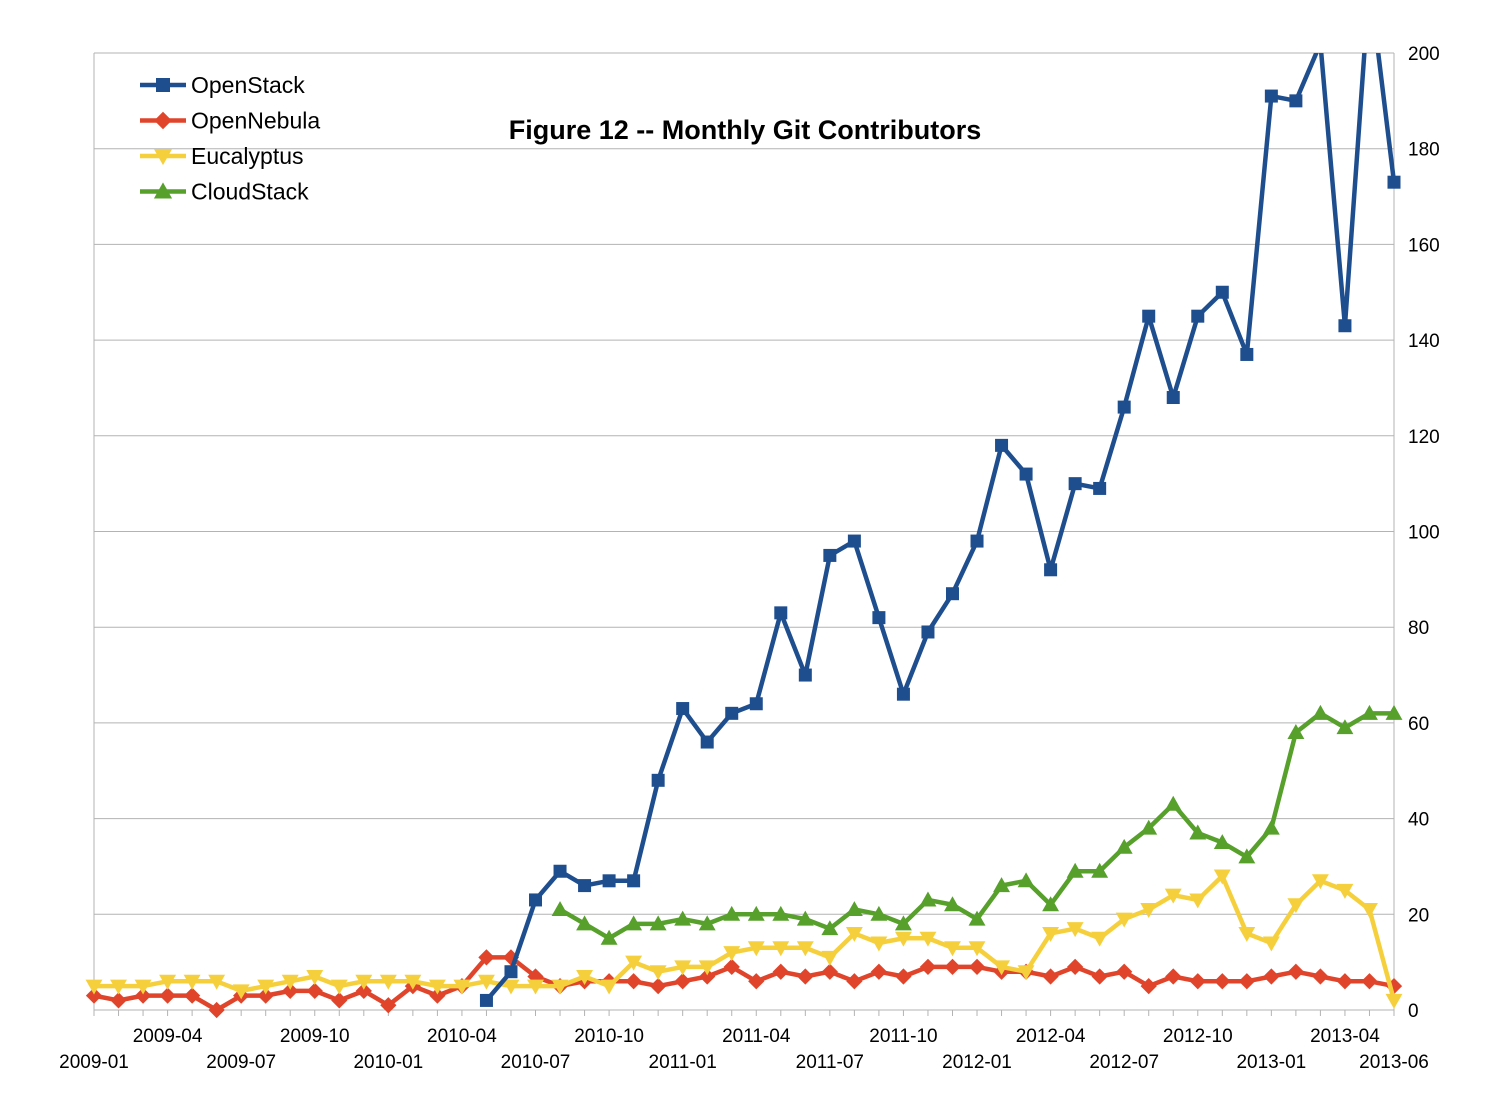 This screenshot has height=1116, width=1488. Describe the element at coordinates (315, 1036) in the screenshot. I see `x-tick-label: 2009-10` at that location.